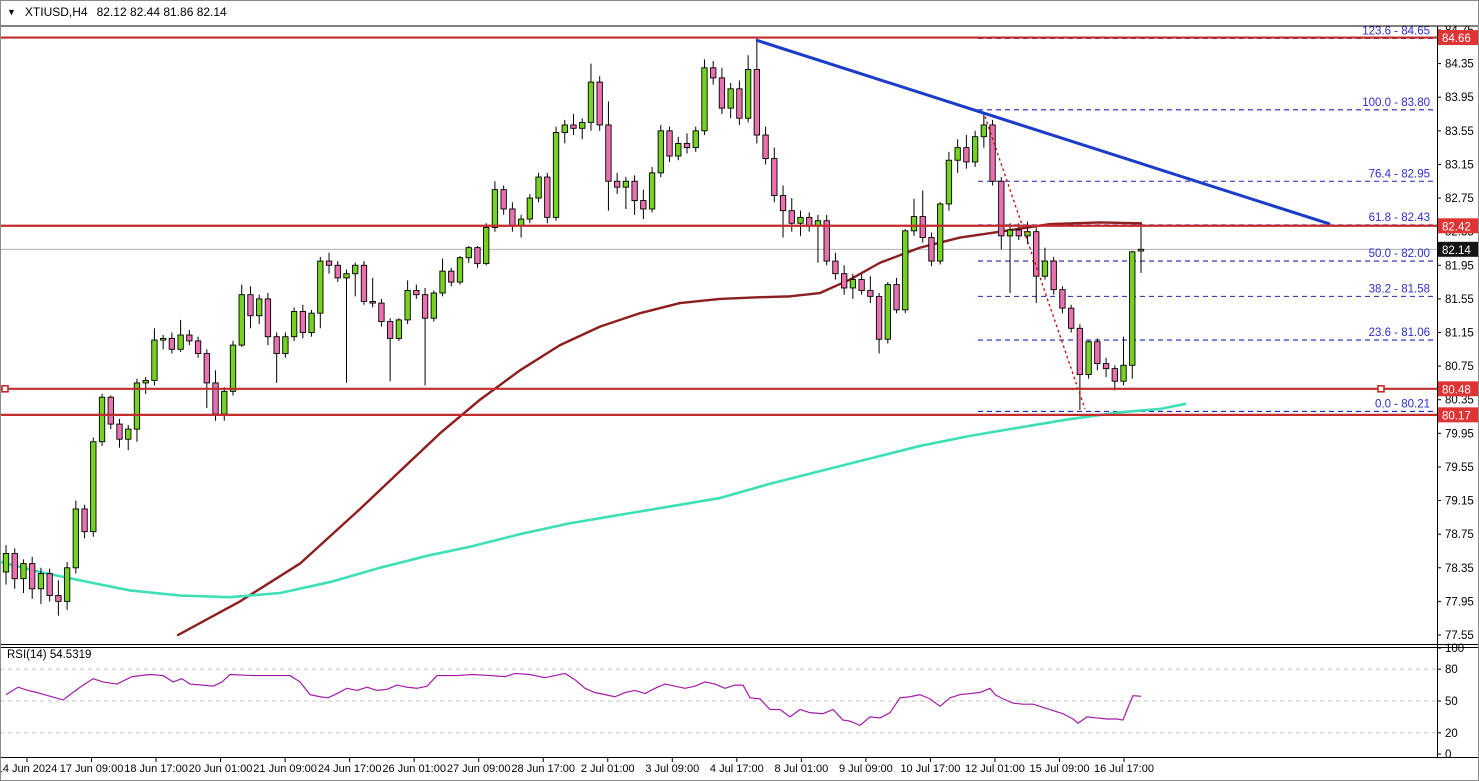  What do you see at coordinates (11, 11) in the screenshot?
I see `symbol-dropdown-icon: ▼` at bounding box center [11, 11].